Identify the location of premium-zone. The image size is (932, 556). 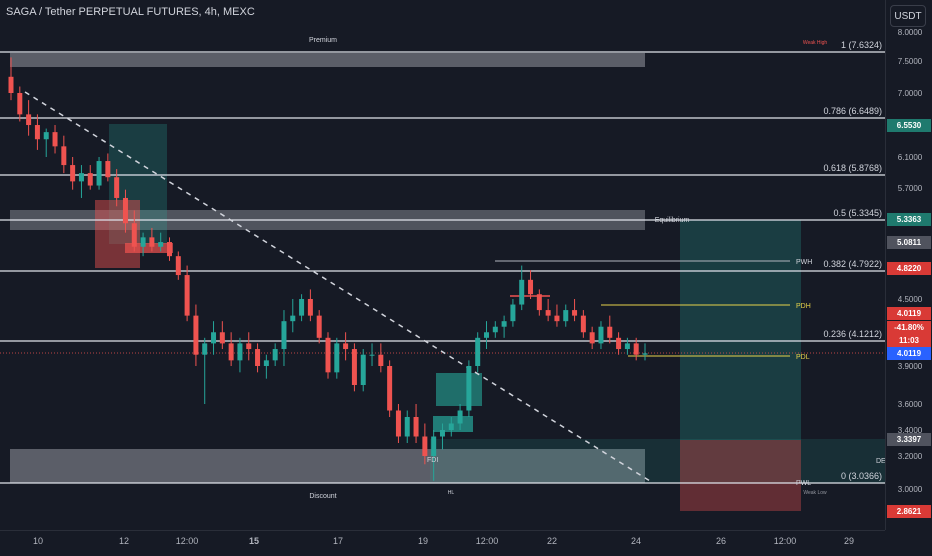
(327, 60).